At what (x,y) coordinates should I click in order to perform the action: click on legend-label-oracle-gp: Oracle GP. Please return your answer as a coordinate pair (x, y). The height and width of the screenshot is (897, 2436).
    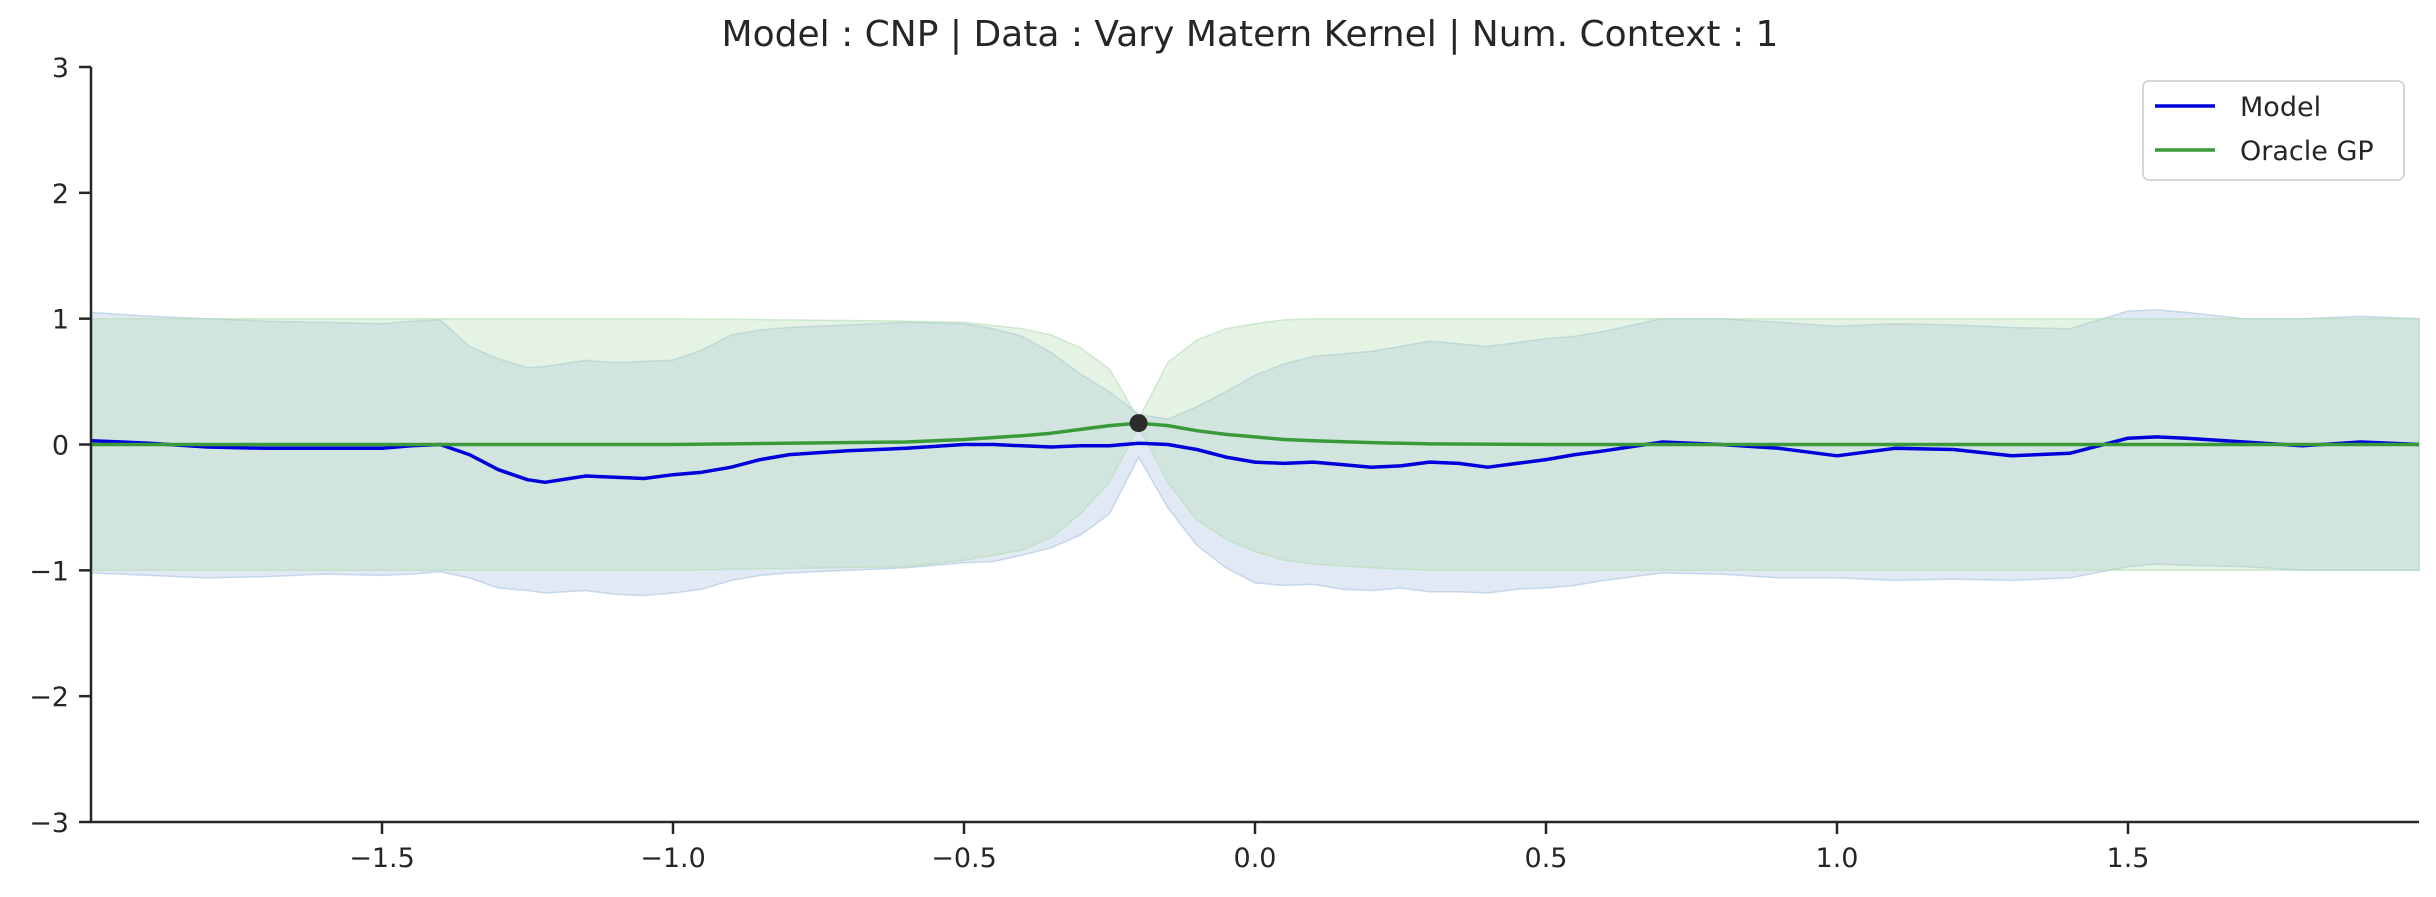
    Looking at the image, I should click on (2307, 151).